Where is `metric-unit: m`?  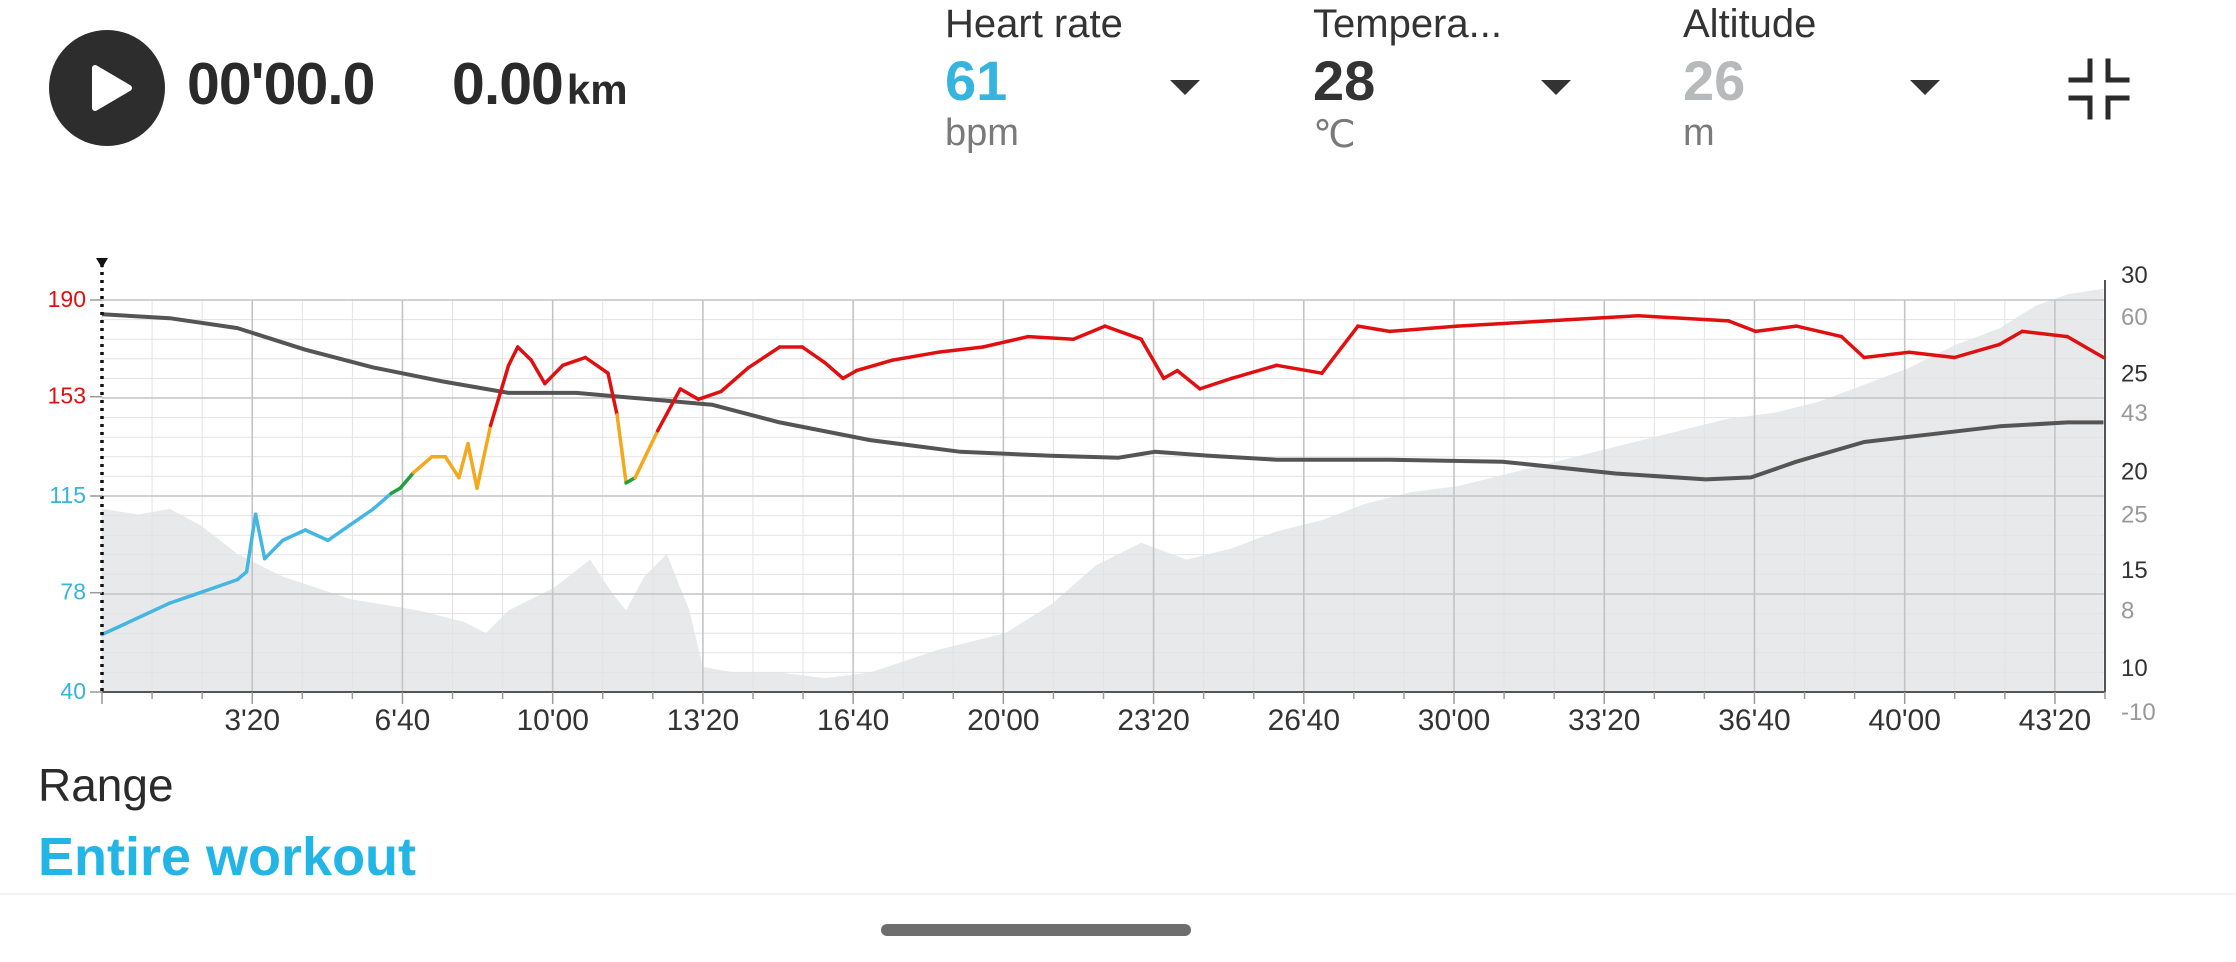
metric-unit: m is located at coordinates (1699, 133).